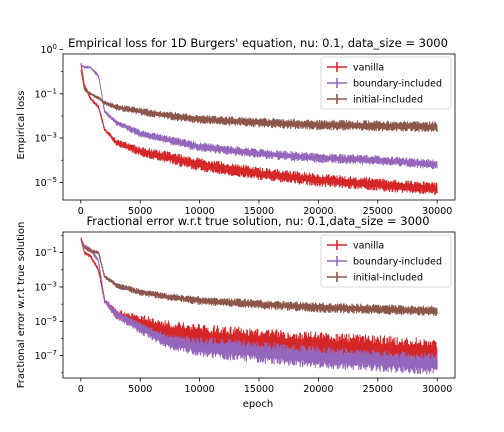 This screenshot has width=504, height=432. What do you see at coordinates (21, 305) in the screenshot?
I see `error-chart-ylabel: Fractional error w.r.t true solution` at bounding box center [21, 305].